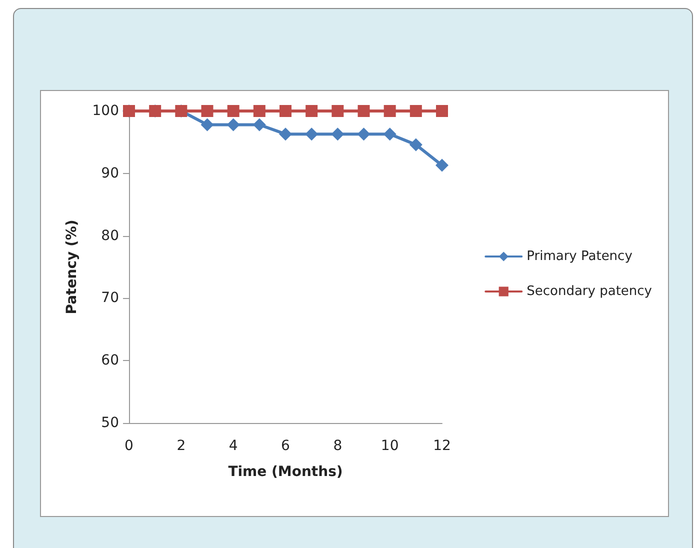  Describe the element at coordinates (233, 446) in the screenshot. I see `x-tick-label: 4` at that location.